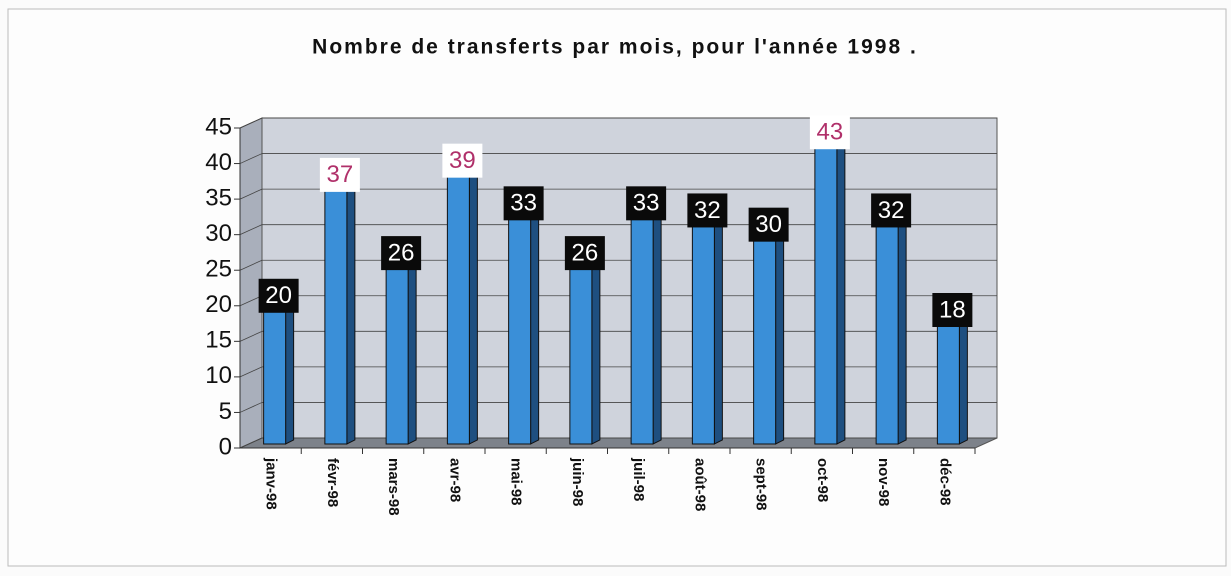 The height and width of the screenshot is (576, 1231). Describe the element at coordinates (699, 484) in the screenshot. I see `x-tick-label: août-98` at that location.